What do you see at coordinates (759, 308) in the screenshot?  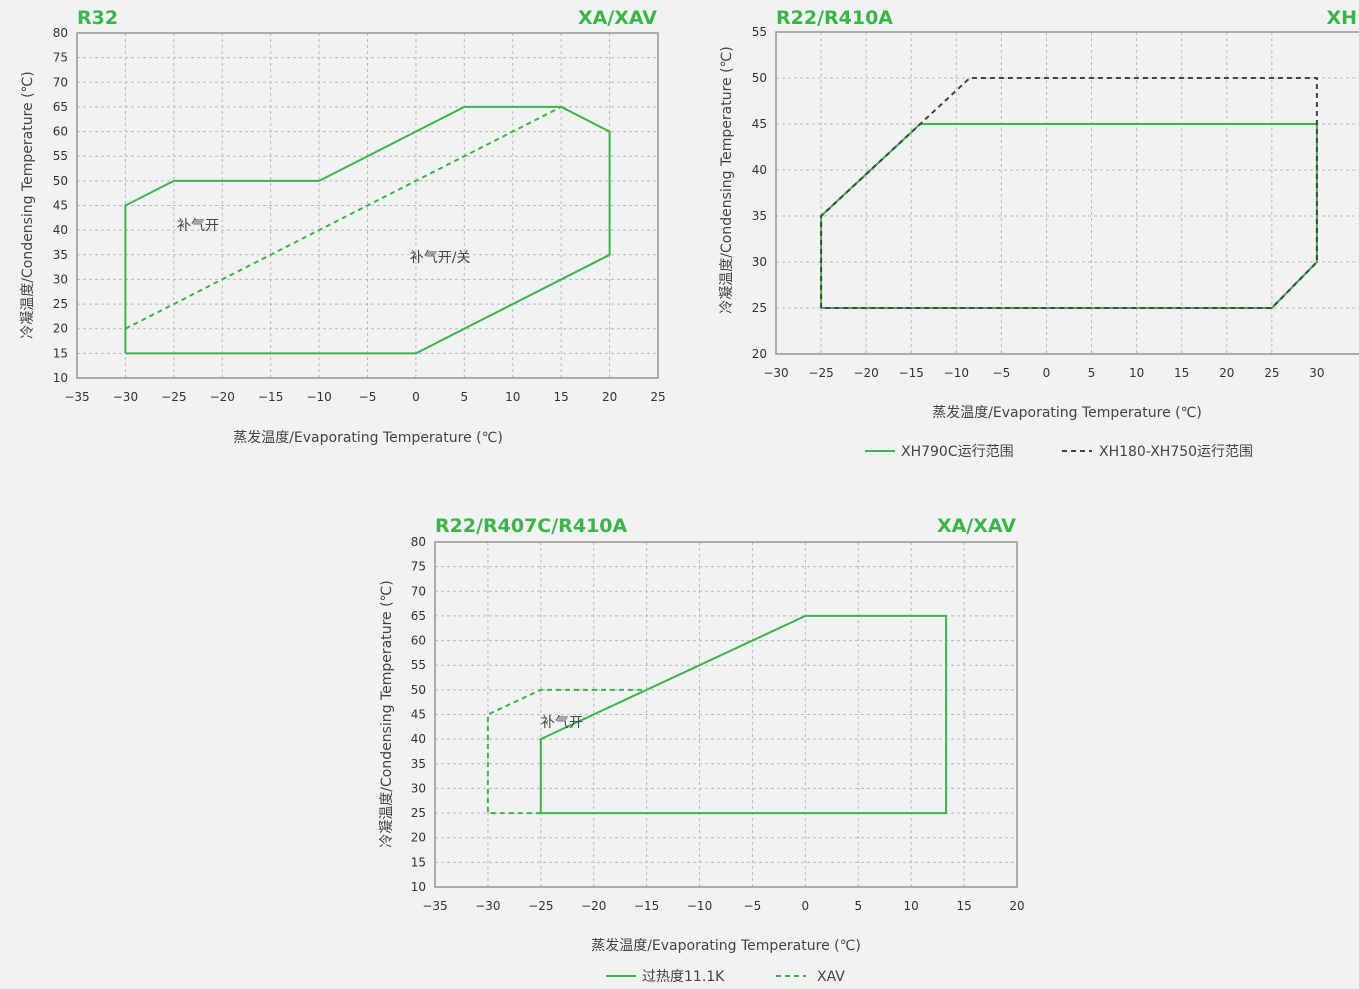 I see `chart2-y-tick-label: 25` at bounding box center [759, 308].